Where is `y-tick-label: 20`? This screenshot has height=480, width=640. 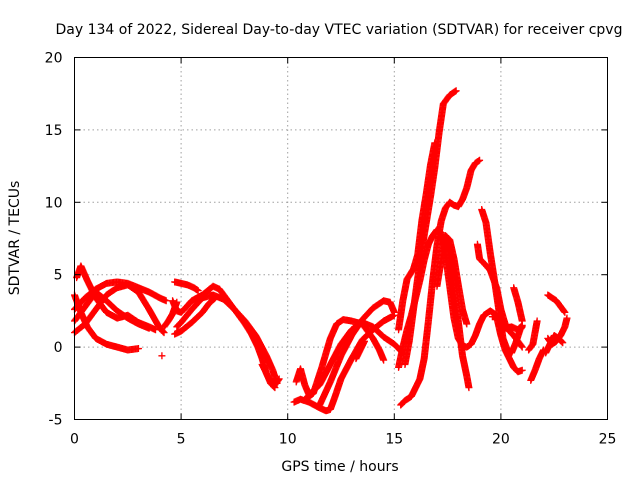
y-tick-label: 20 is located at coordinates (54, 59).